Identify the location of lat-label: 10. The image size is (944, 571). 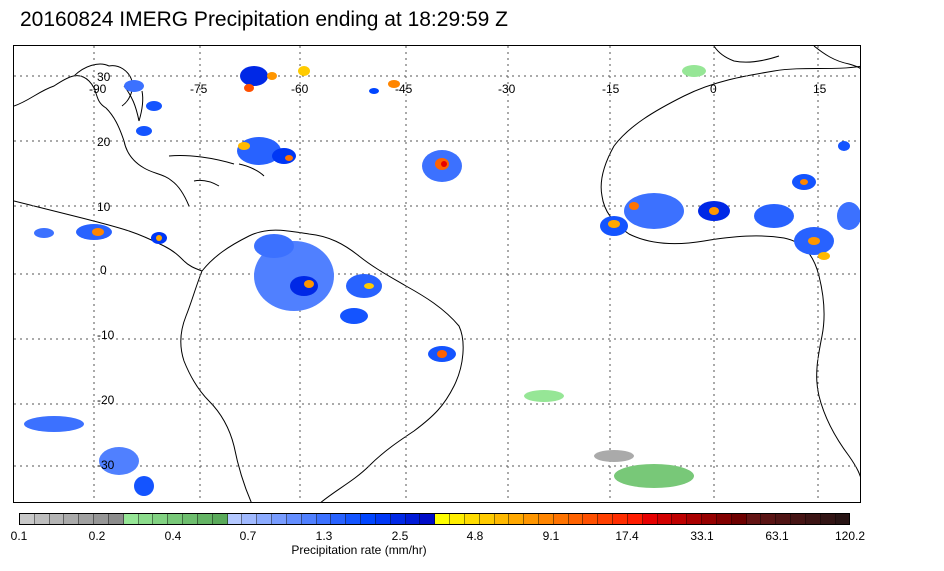
(104, 207).